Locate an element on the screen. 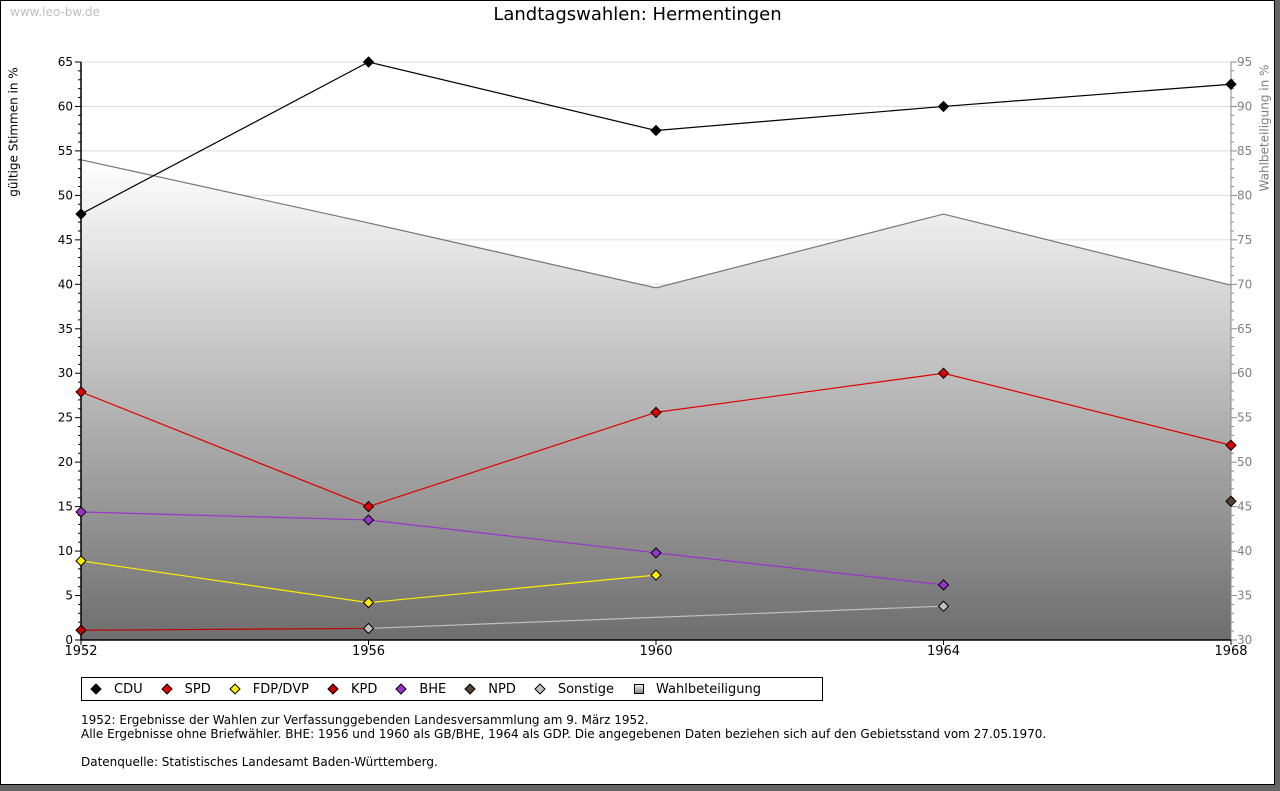 This screenshot has width=1280, height=791. legend-item: NPD is located at coordinates (490, 689).